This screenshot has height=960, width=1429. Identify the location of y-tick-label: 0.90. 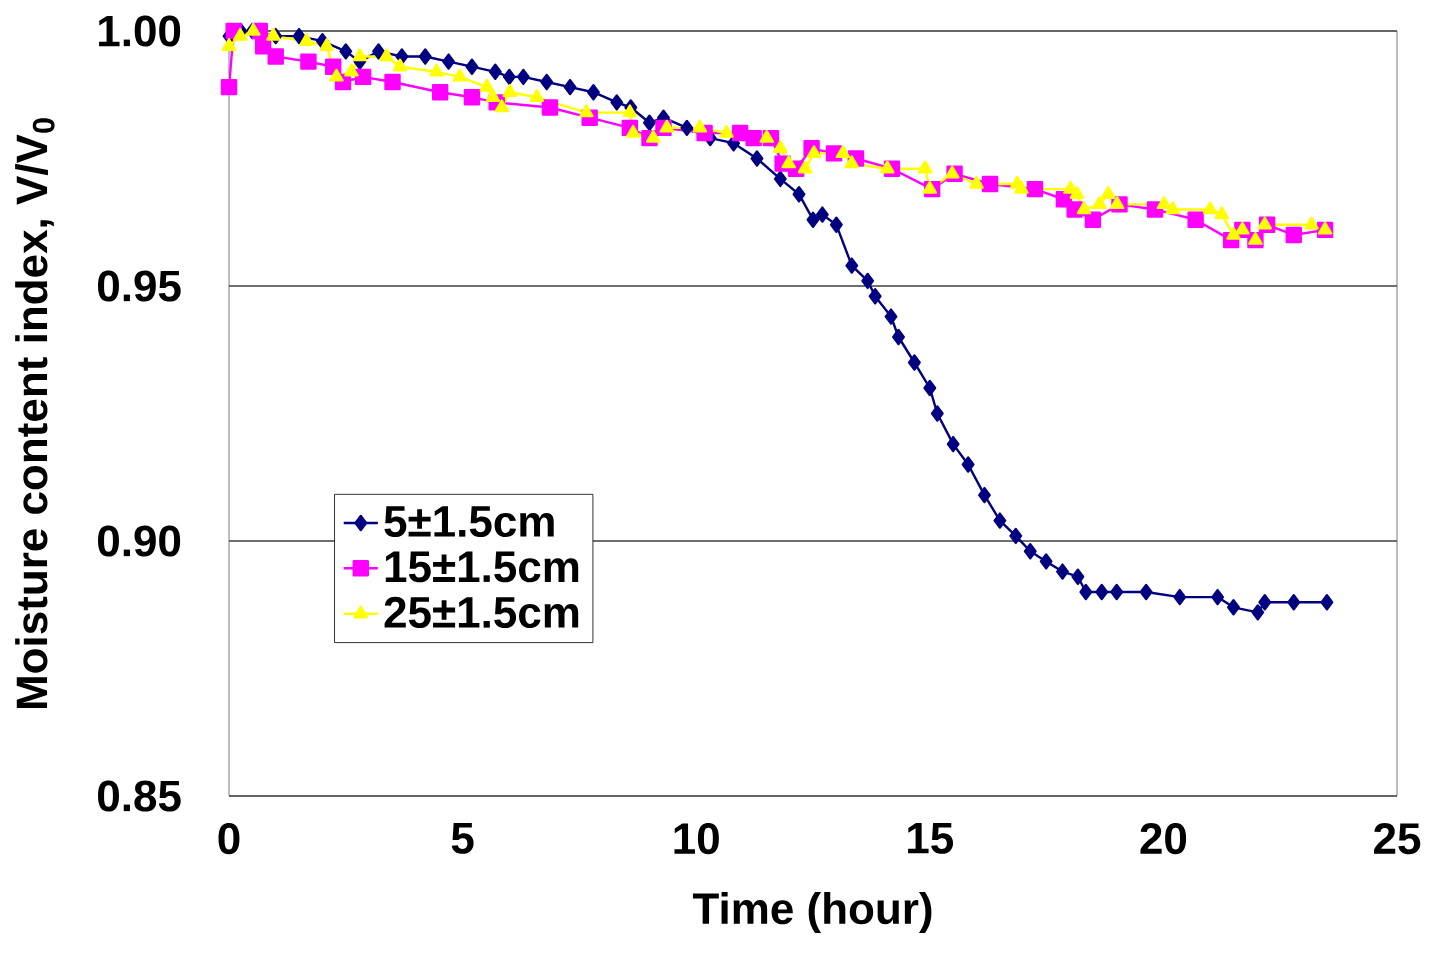
(139, 541).